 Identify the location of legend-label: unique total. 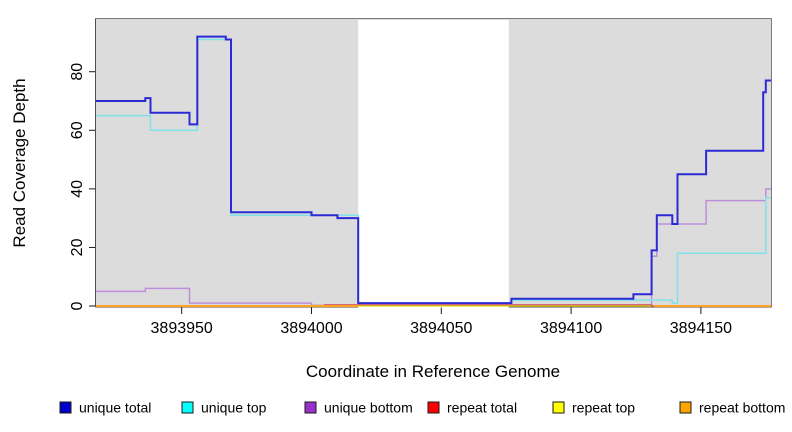
(115, 408).